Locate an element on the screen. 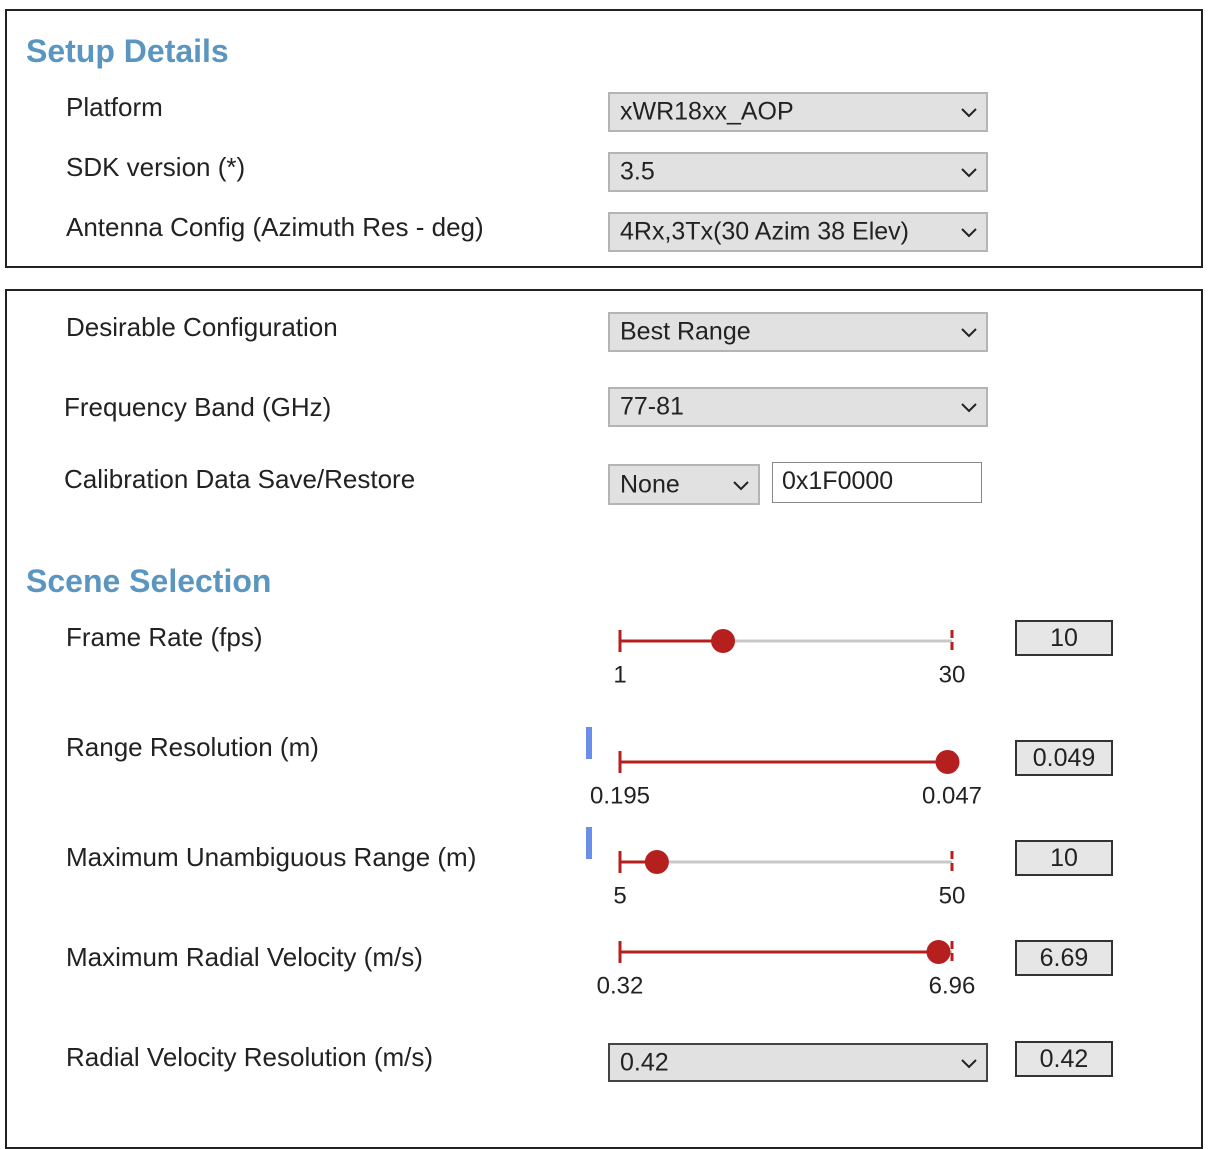 The image size is (1210, 1149). dropdown: 4Rx,3Tx(30 Azim 38 Elev) is located at coordinates (798, 232).